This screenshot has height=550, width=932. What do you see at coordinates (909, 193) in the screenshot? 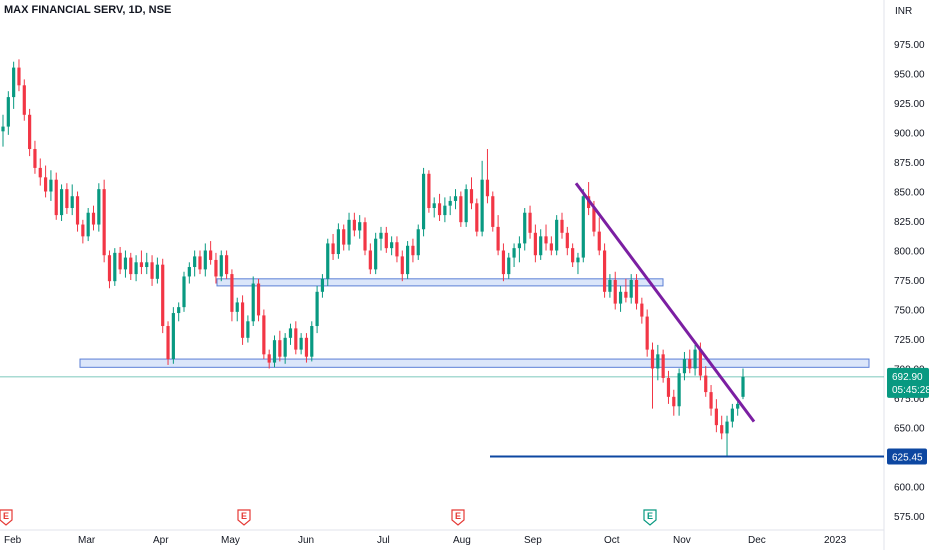
I see `y-tick-label: 850.00` at bounding box center [909, 193].